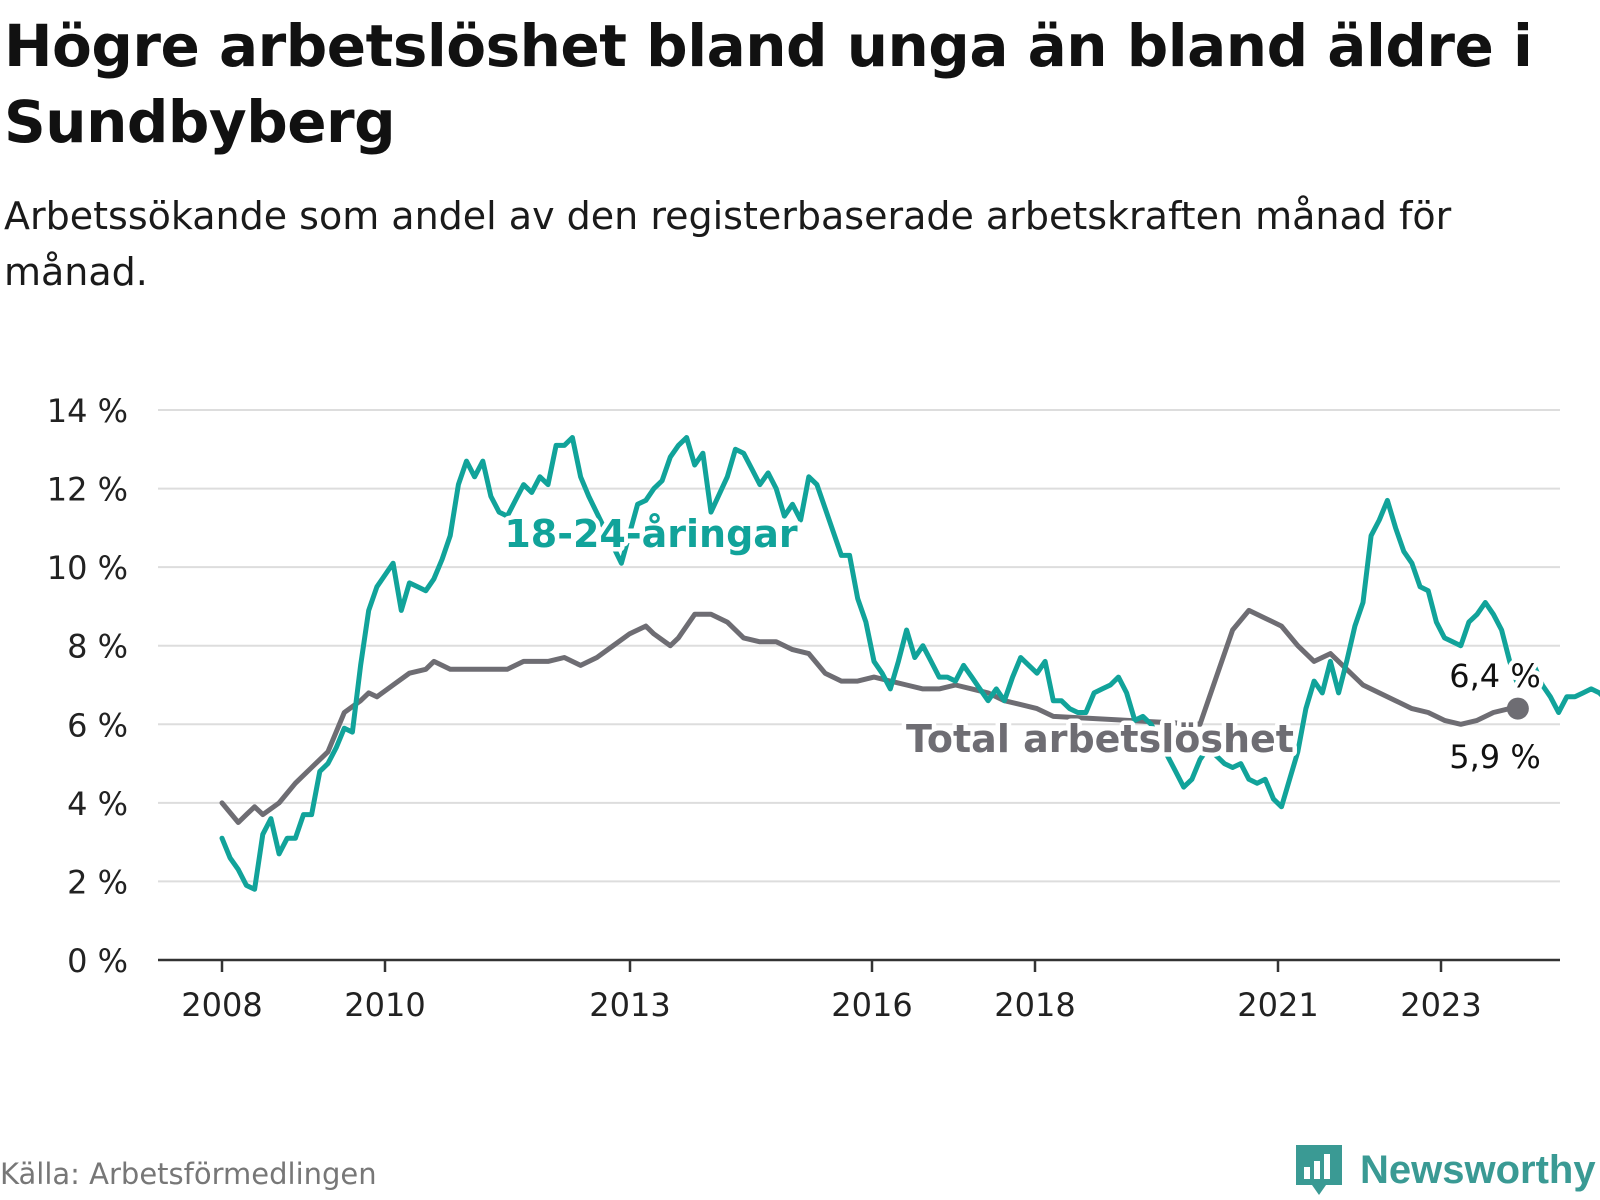 Image resolution: width=1600 pixels, height=1200 pixels. I want to click on brand-name: Newsworthy, so click(1478, 1169).